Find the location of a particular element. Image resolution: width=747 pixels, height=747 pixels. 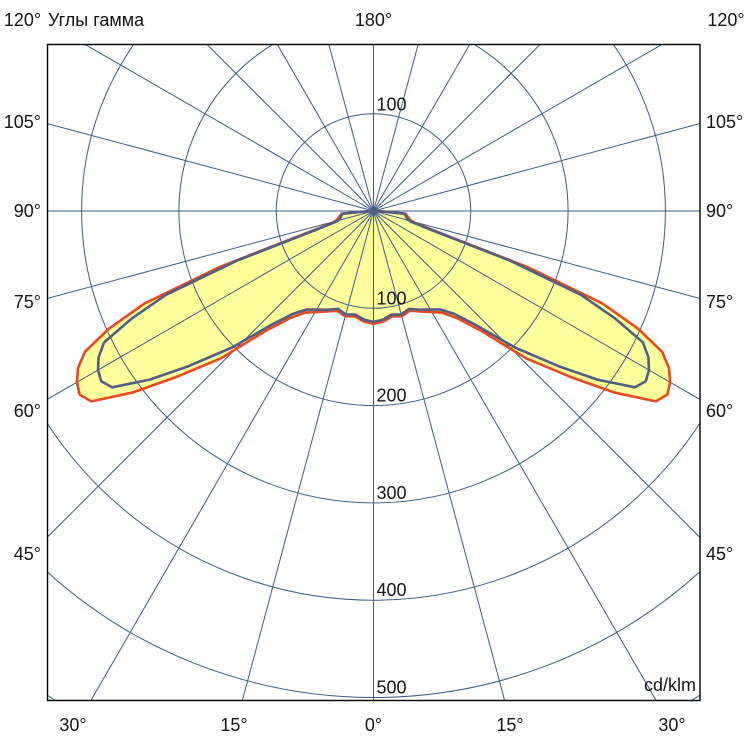

grid-ray-150deg is located at coordinates (560, 105).